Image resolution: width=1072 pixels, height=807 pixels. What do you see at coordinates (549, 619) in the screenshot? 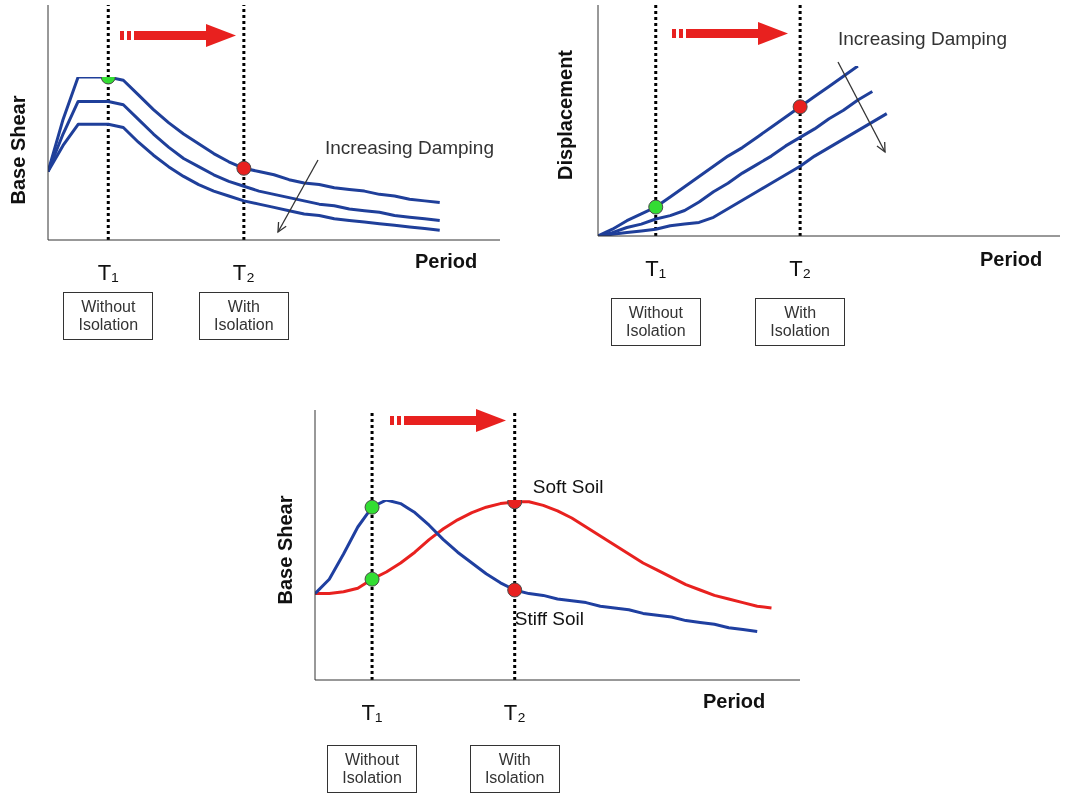
I see `series-label: Stiff Soil` at bounding box center [549, 619].